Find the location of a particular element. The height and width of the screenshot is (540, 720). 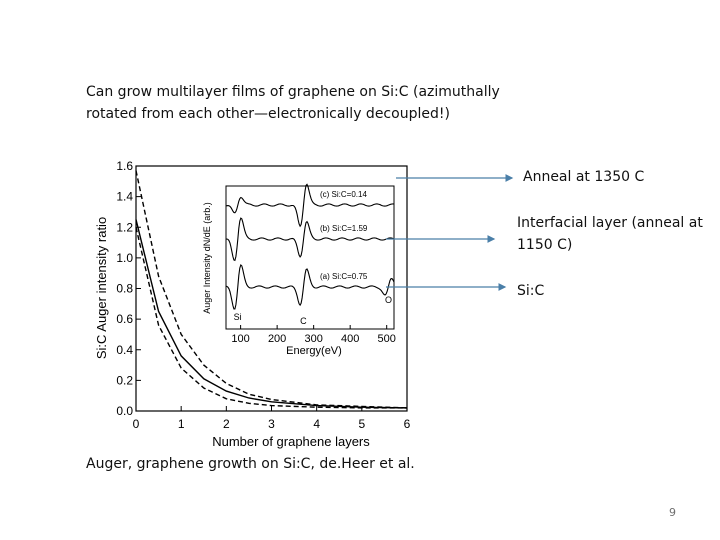

inset-y-axis-label: Auger Intensity dN/dE (arb.) is located at coordinates (207, 258).